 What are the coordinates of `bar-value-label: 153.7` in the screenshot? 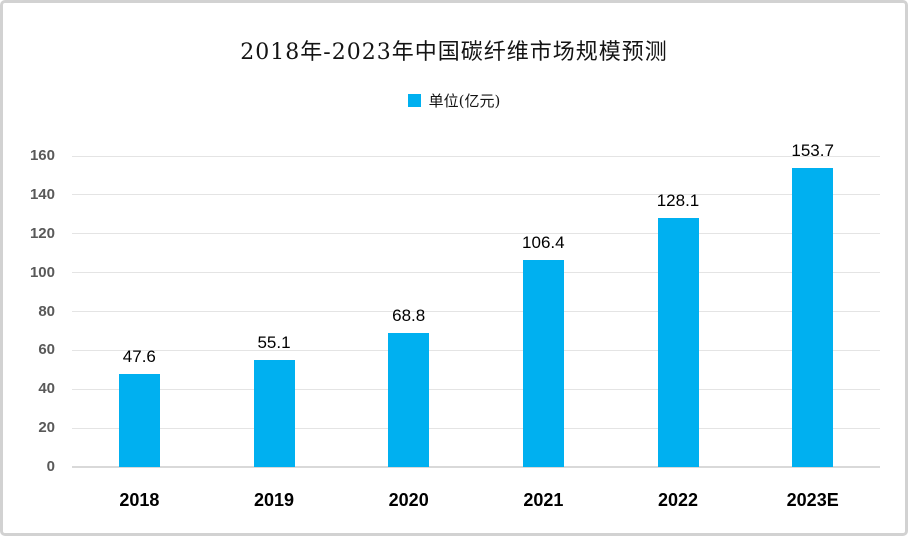 It's located at (812, 151).